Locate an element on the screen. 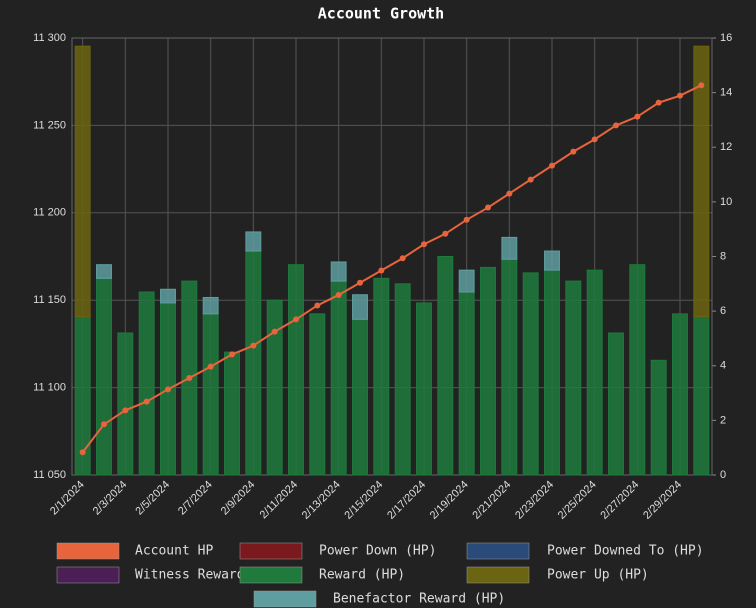 The width and height of the screenshot is (756, 608). x-tick-label: 2/7/2024 is located at coordinates (195, 498).